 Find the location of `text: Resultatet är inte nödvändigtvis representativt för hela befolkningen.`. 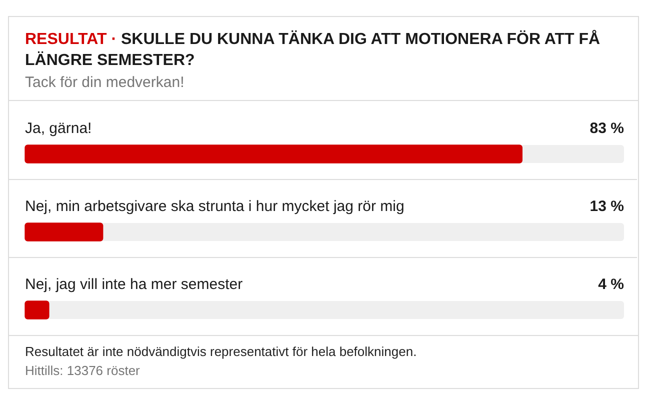

text: Resultatet är inte nödvändigtvis representativt för hela befolkningen. is located at coordinates (221, 352).